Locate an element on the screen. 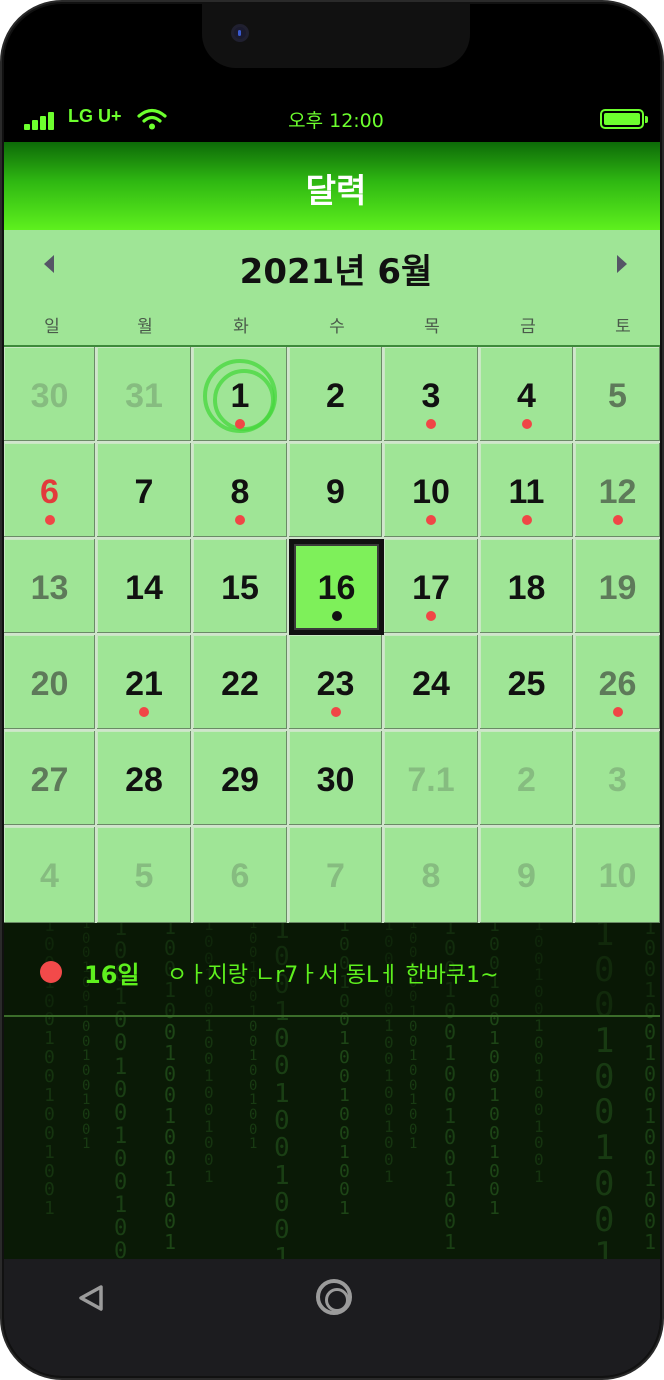 The width and height of the screenshot is (664, 1380). day-cell: 17 is located at coordinates (432, 587).